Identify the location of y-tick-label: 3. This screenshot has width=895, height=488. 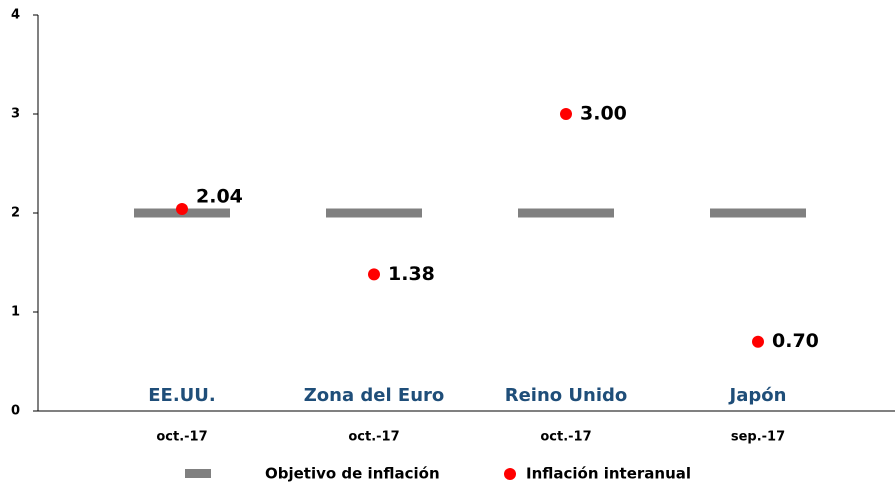
(15, 114).